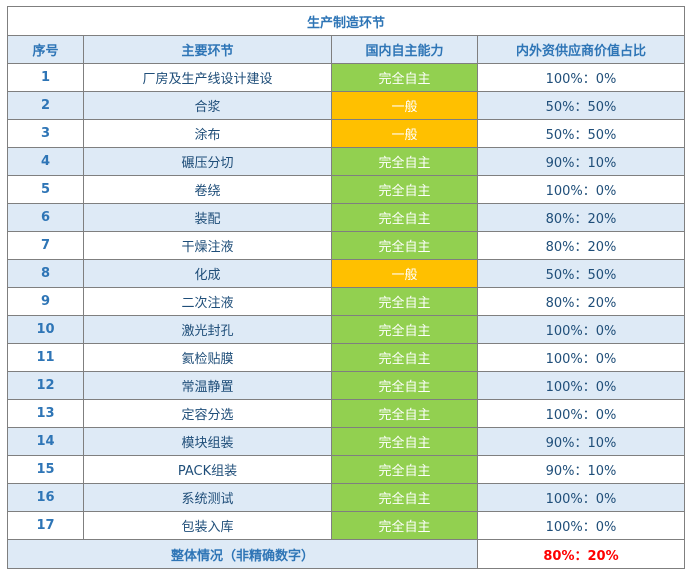 The height and width of the screenshot is (573, 690). Describe the element at coordinates (45, 133) in the screenshot. I see `cell-no: 3` at that location.